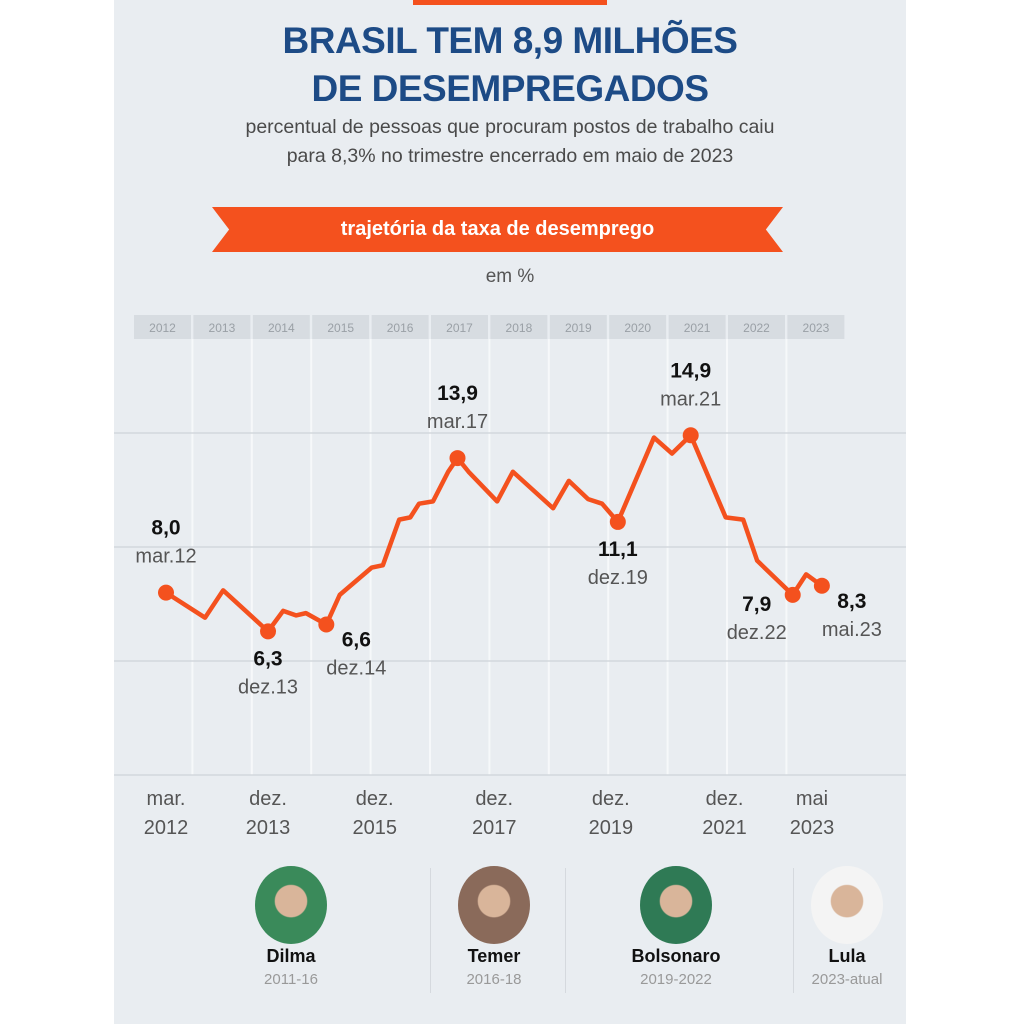 The width and height of the screenshot is (1024, 1024). What do you see at coordinates (356, 669) in the screenshot?
I see `data-date-label: dez.14` at bounding box center [356, 669].